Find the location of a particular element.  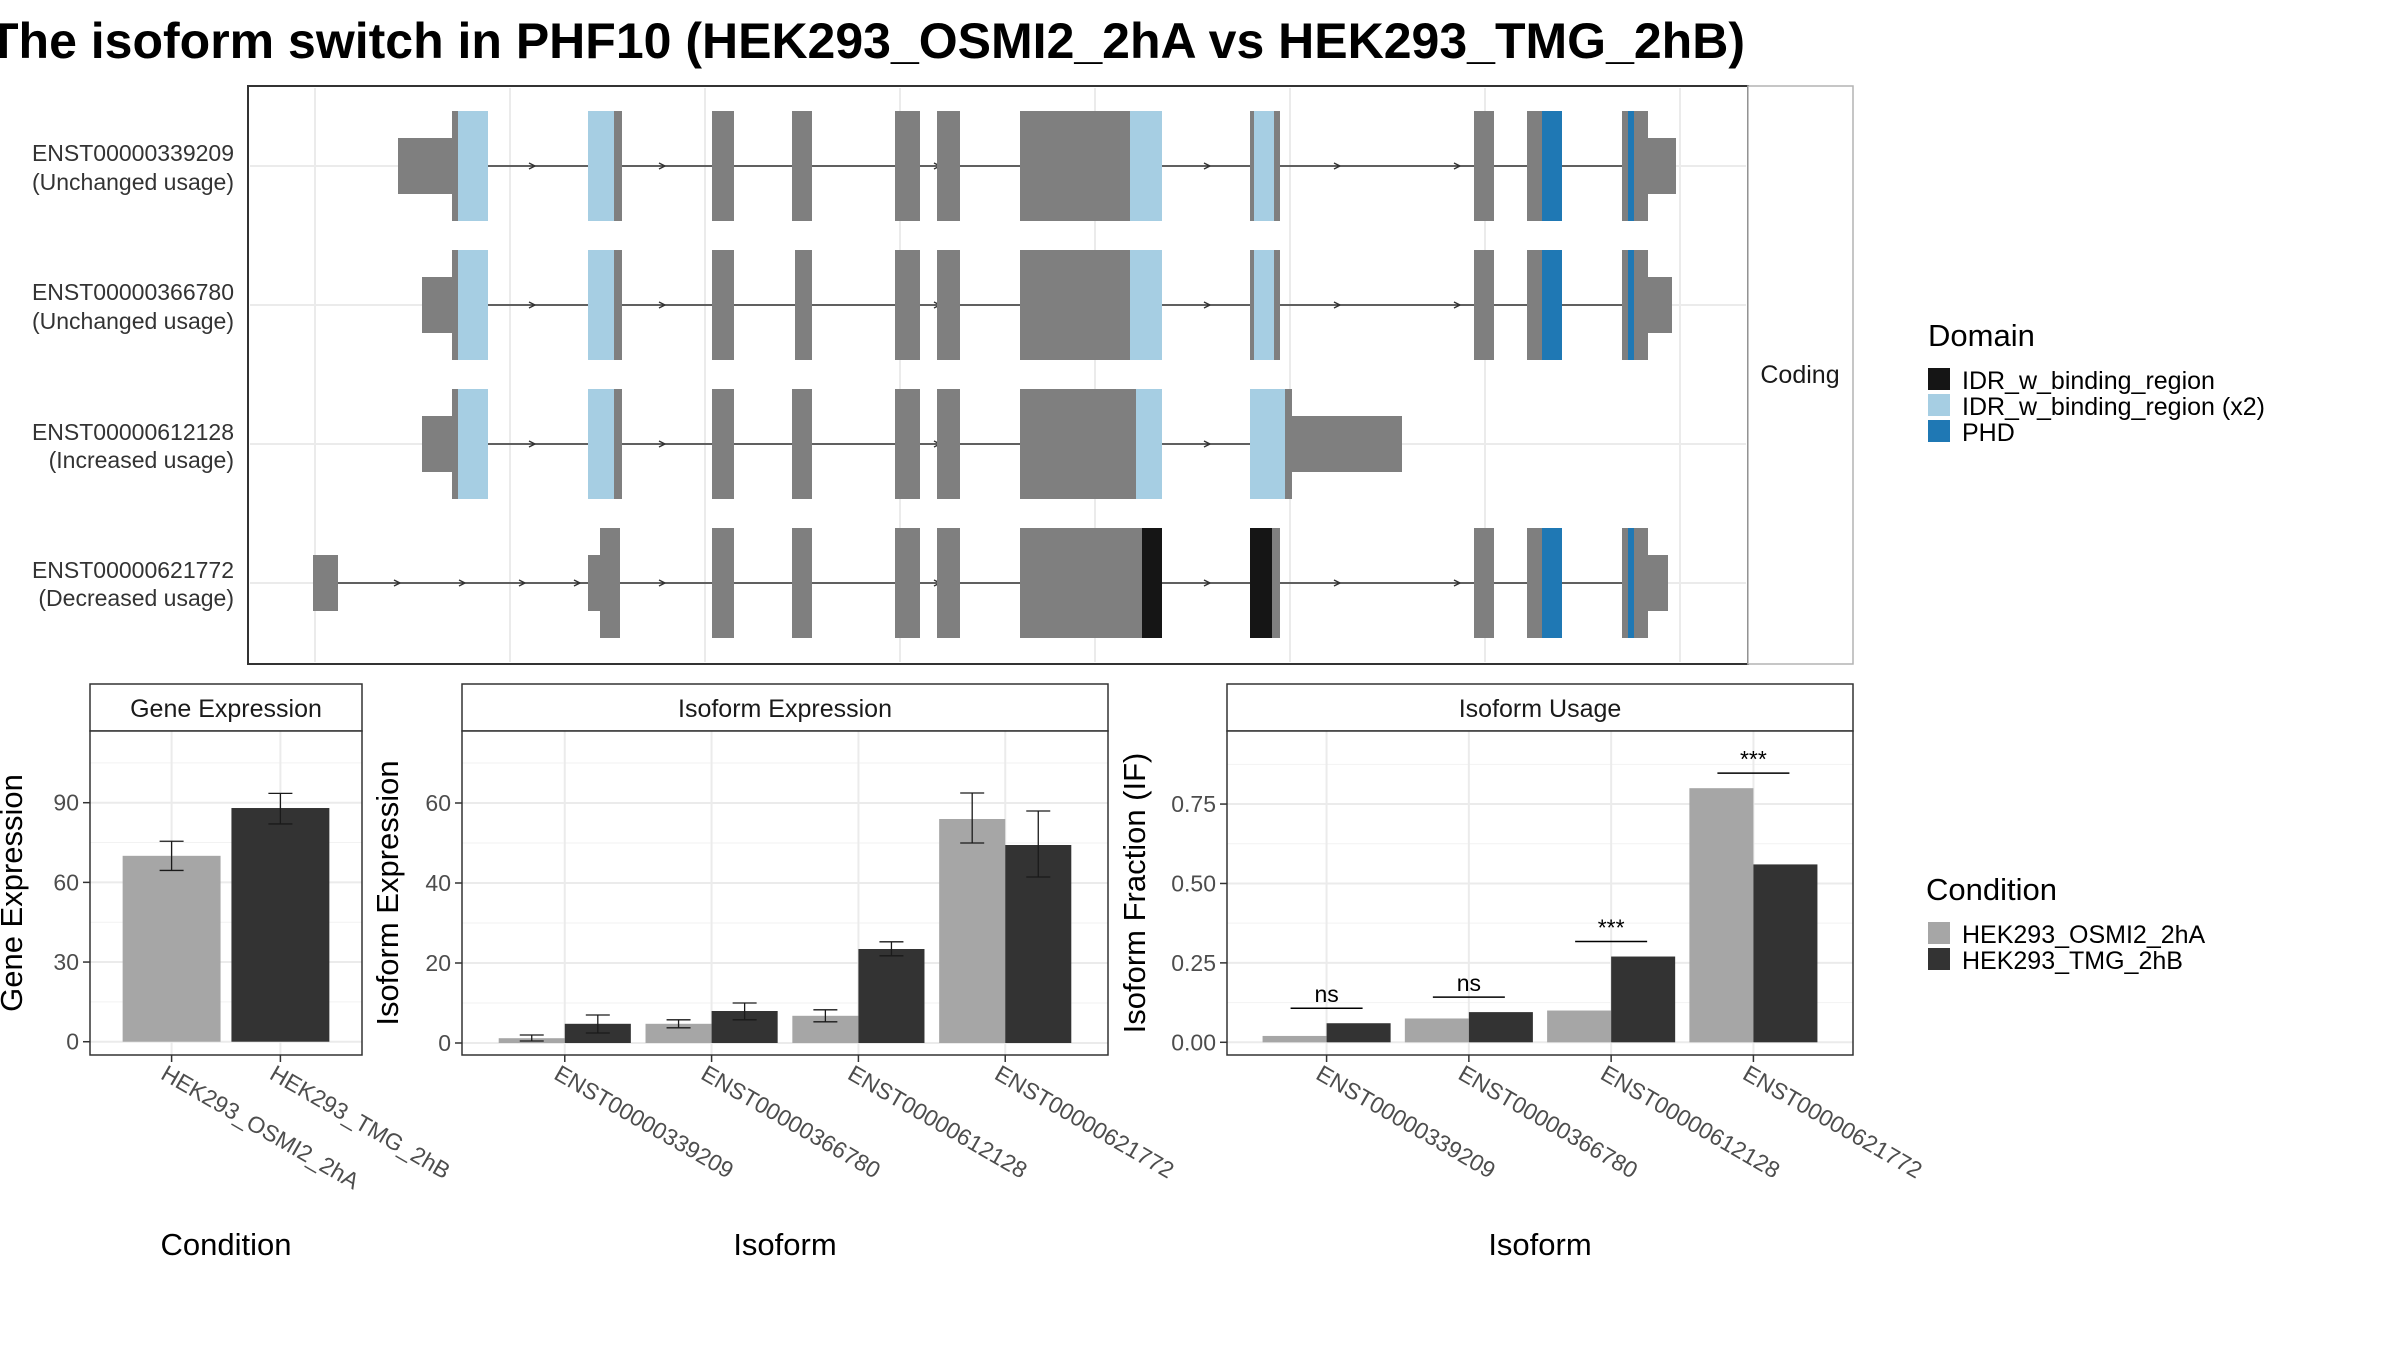

structure-facet-strip is located at coordinates (1800, 375).